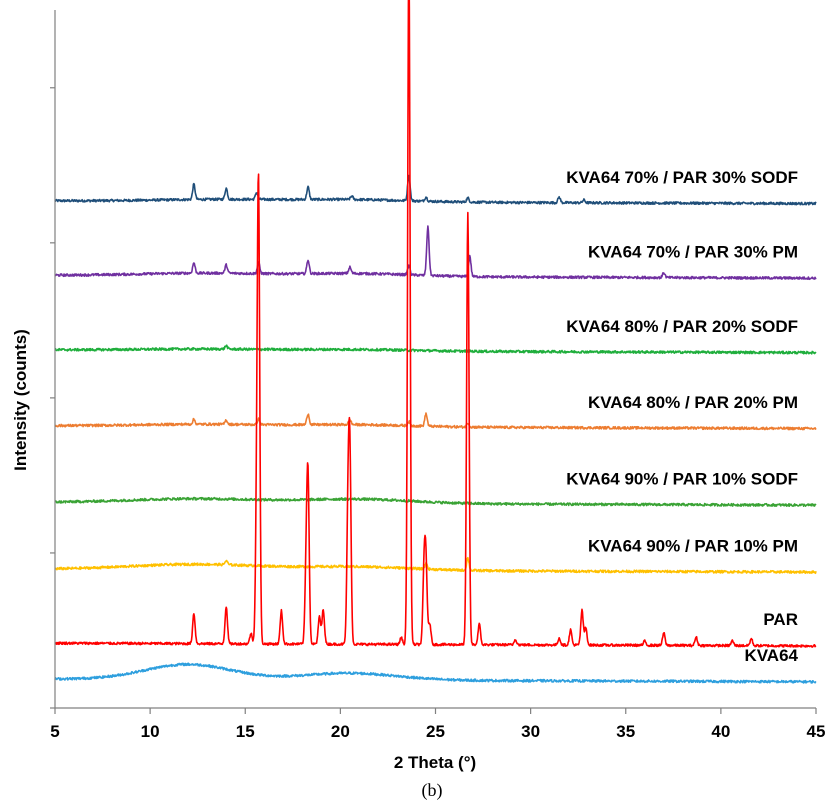 This screenshot has height=807, width=832. I want to click on x-tick-label: 5, so click(54, 731).